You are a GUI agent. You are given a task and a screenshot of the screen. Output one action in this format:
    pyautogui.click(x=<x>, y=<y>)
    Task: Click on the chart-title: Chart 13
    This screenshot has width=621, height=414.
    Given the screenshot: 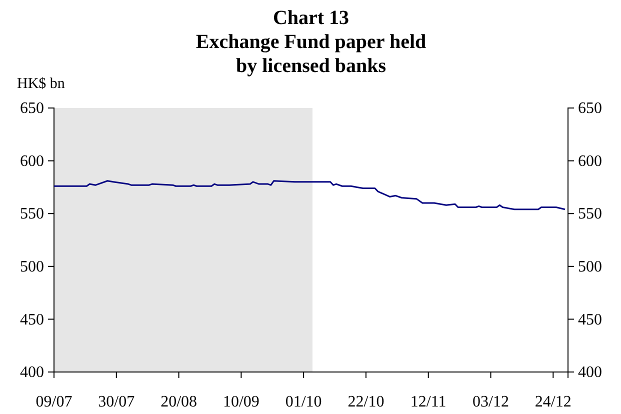 What is the action you would take?
    pyautogui.click(x=311, y=18)
    